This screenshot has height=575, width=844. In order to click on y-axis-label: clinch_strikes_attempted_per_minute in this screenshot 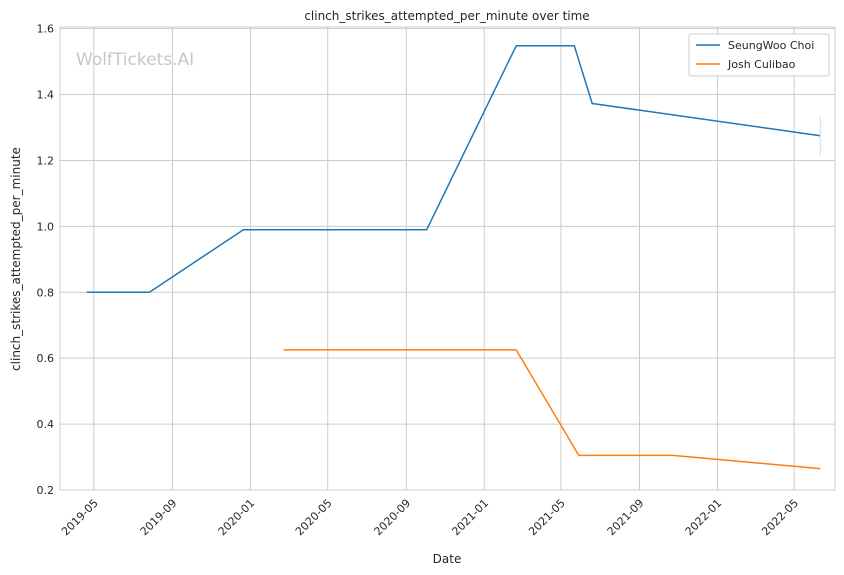, I will do `click(16, 259)`.